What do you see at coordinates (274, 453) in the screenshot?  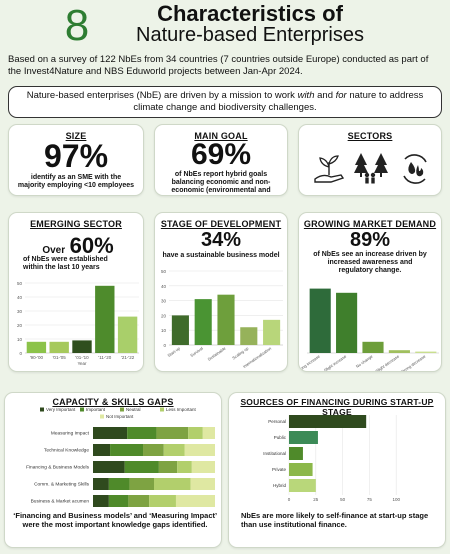 I see `y-tick-label: Institutional` at bounding box center [274, 453].